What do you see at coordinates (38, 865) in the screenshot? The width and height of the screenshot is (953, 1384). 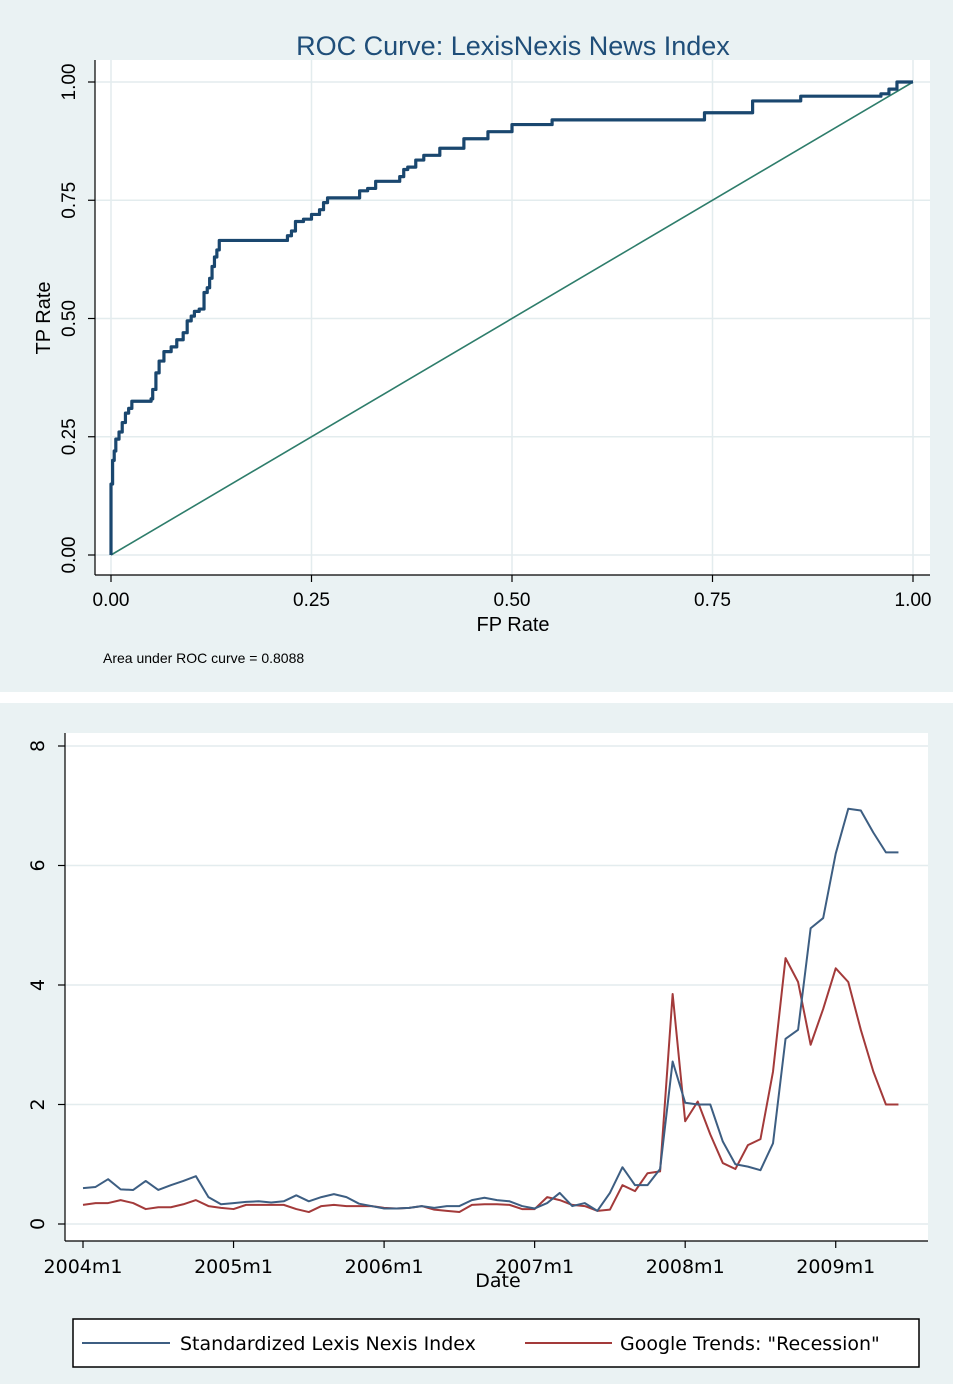 I see `ts-y-tick-label: 6` at bounding box center [38, 865].